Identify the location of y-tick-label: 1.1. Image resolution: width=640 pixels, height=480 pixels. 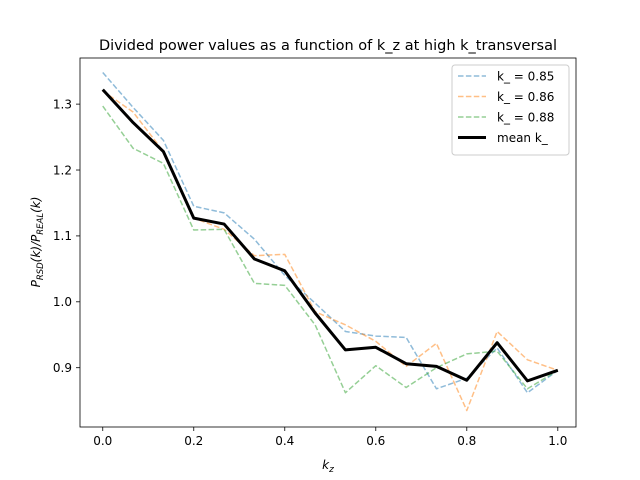
(62, 236).